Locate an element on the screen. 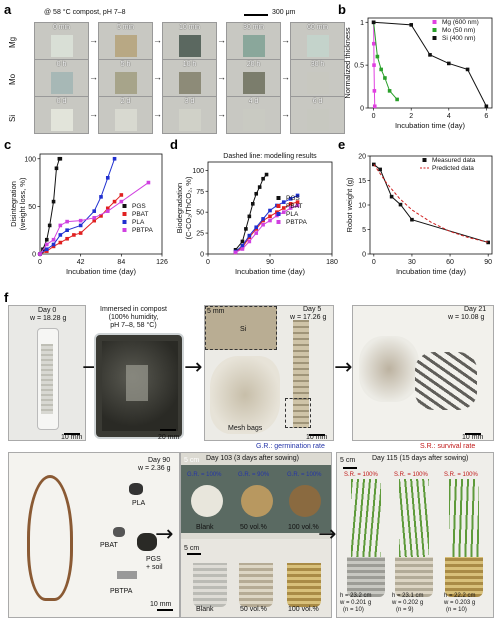 This screenshot has width=500, height=621. plant-weight: w = 0.202 g is located at coordinates (408, 603).